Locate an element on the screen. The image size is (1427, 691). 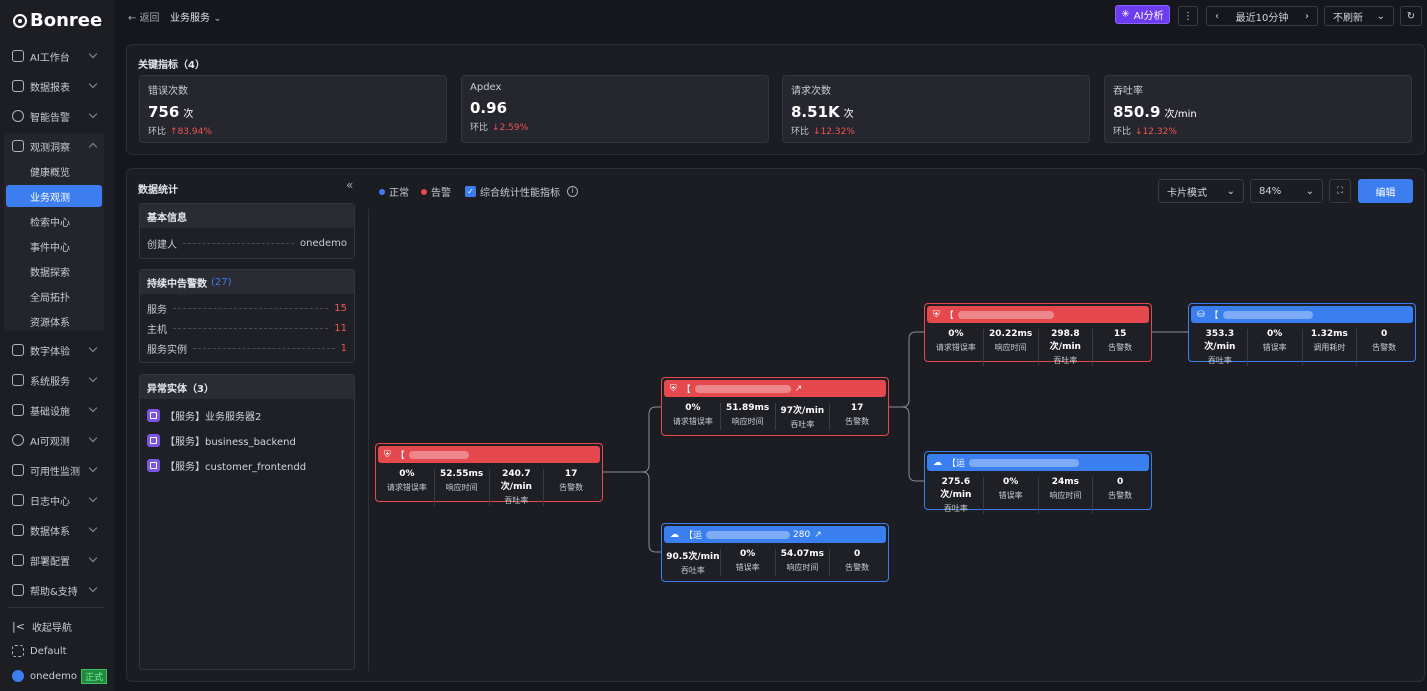
nav-data-system: 数据体系 is located at coordinates (55, 530).